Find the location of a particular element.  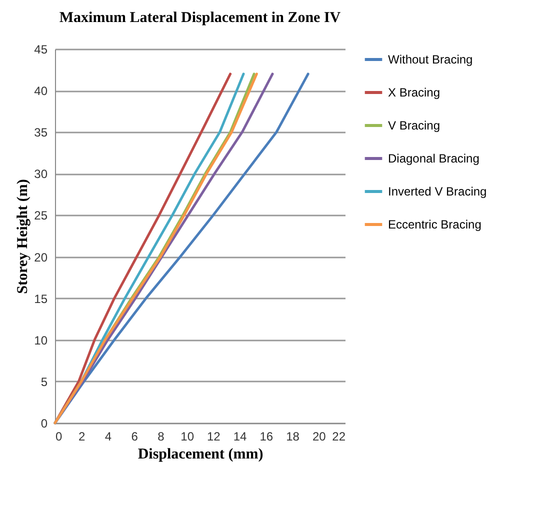

y-tick-label: 5 is located at coordinates (44, 381).